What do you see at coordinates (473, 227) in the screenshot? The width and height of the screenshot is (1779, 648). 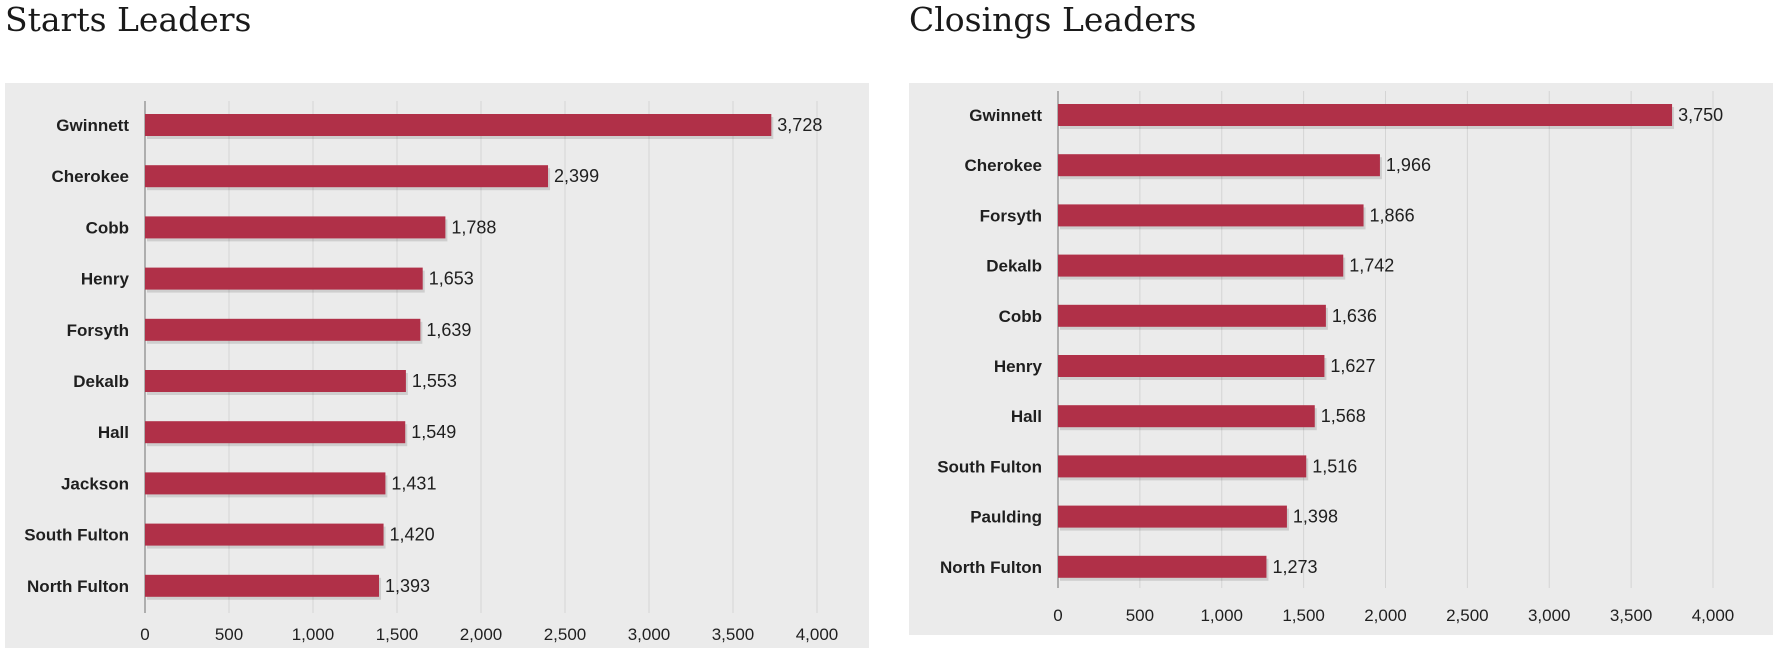 I see `value-label: 1,788` at bounding box center [473, 227].